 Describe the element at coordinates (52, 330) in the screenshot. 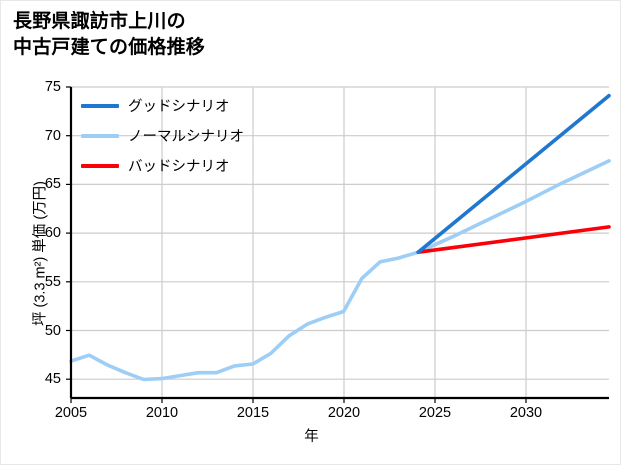

I see `y-tick-label: 50` at that location.